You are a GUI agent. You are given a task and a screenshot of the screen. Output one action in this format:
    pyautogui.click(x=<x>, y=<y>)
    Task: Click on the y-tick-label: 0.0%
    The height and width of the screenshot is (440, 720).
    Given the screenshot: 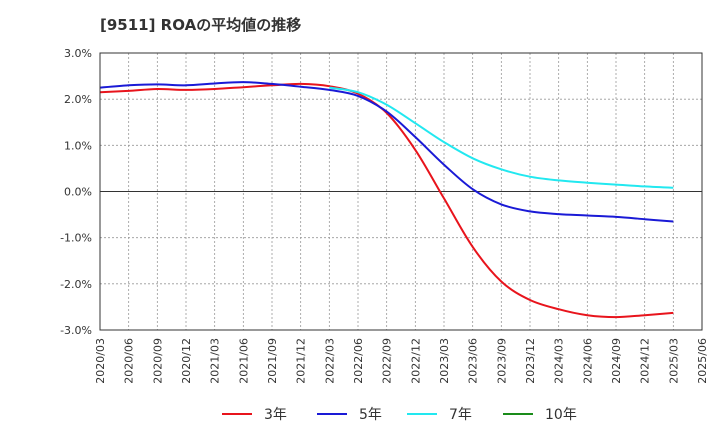 What is the action you would take?
    pyautogui.click(x=78, y=192)
    